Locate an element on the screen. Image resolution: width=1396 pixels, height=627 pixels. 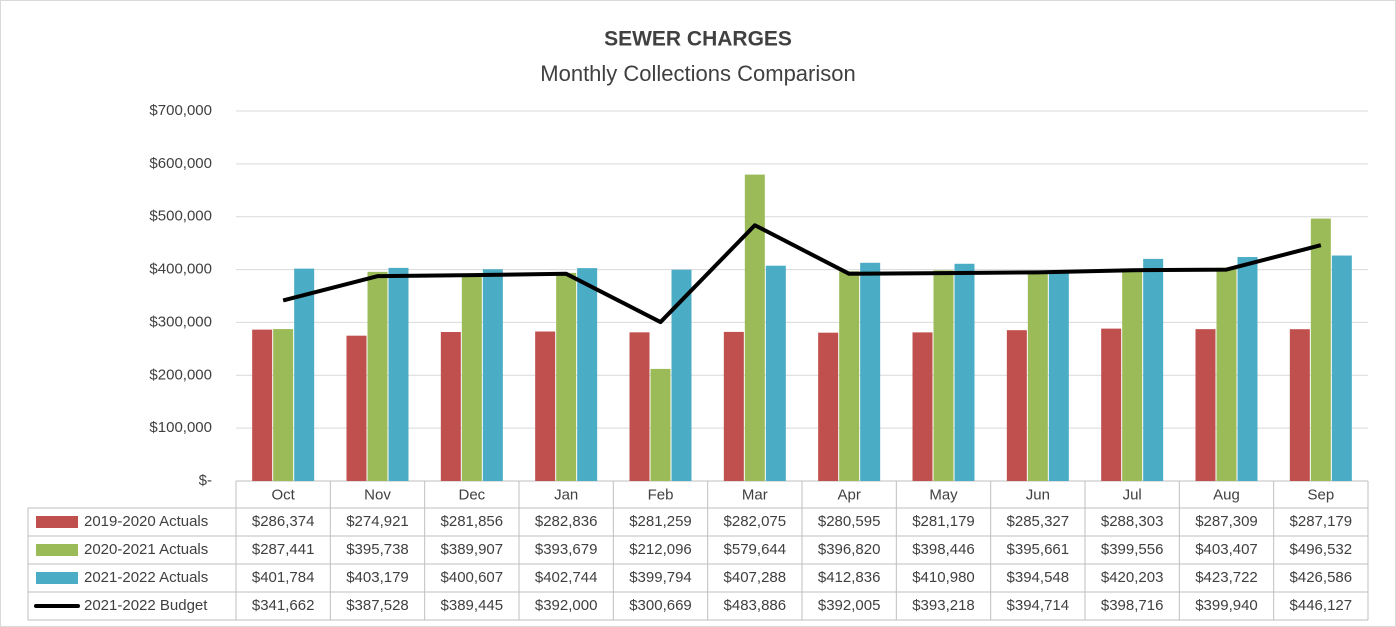
table-value: $399,794 is located at coordinates (660, 577).